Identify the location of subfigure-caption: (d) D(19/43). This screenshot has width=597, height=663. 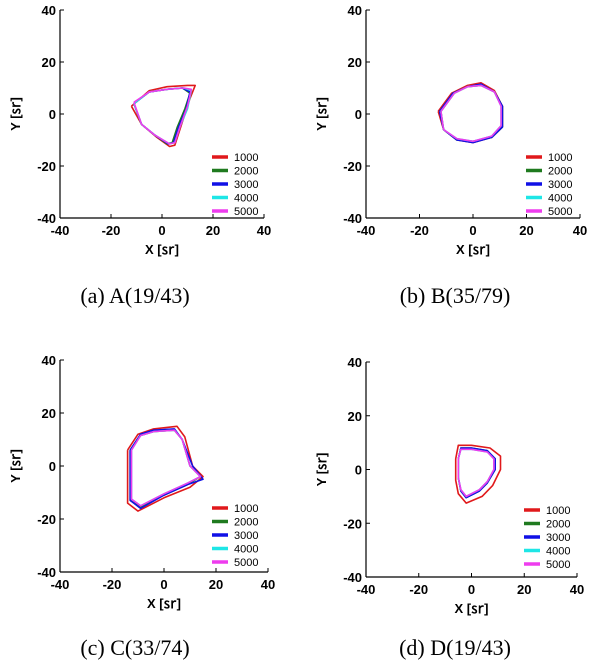
(455, 647).